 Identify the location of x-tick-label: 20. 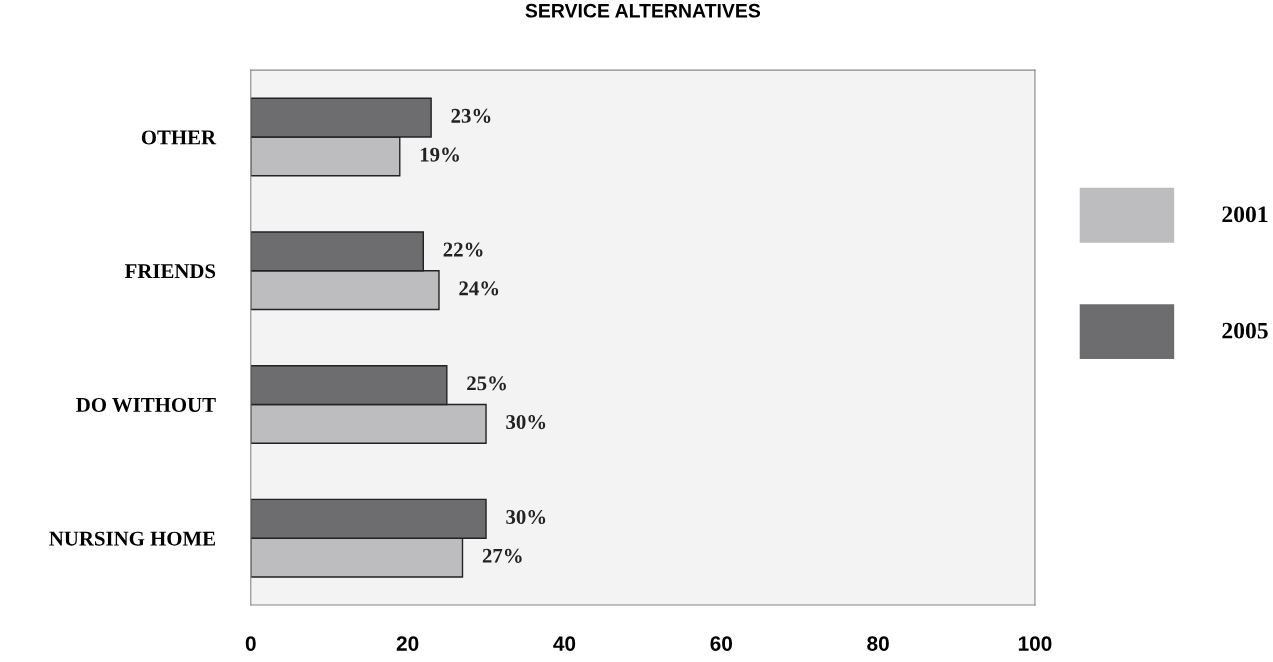
(407, 643).